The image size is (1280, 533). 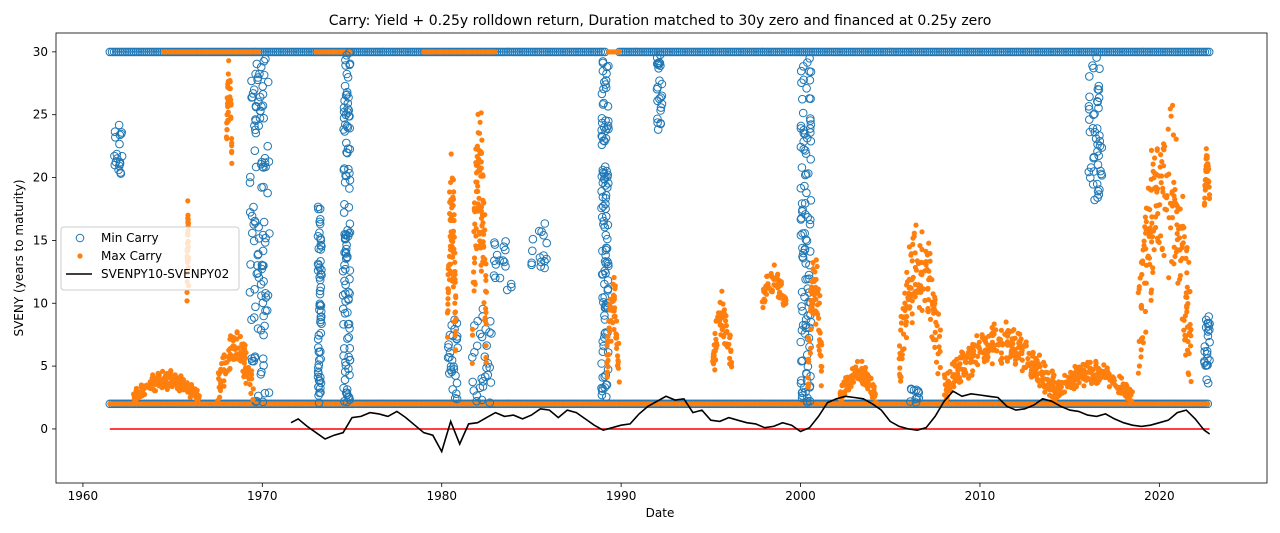 What do you see at coordinates (1159, 496) in the screenshot?
I see `x-tick-label: 2020` at bounding box center [1159, 496].